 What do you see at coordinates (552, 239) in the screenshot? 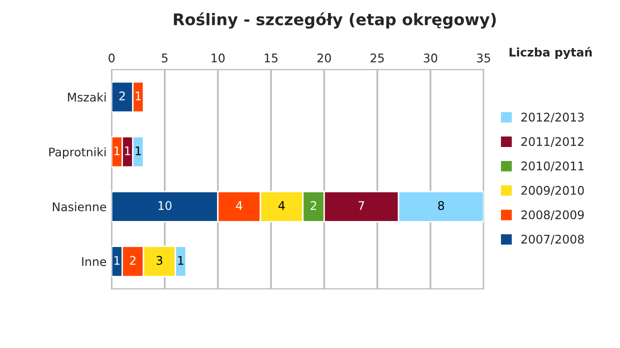
I see `legend-label: 2007/2008` at bounding box center [552, 239].